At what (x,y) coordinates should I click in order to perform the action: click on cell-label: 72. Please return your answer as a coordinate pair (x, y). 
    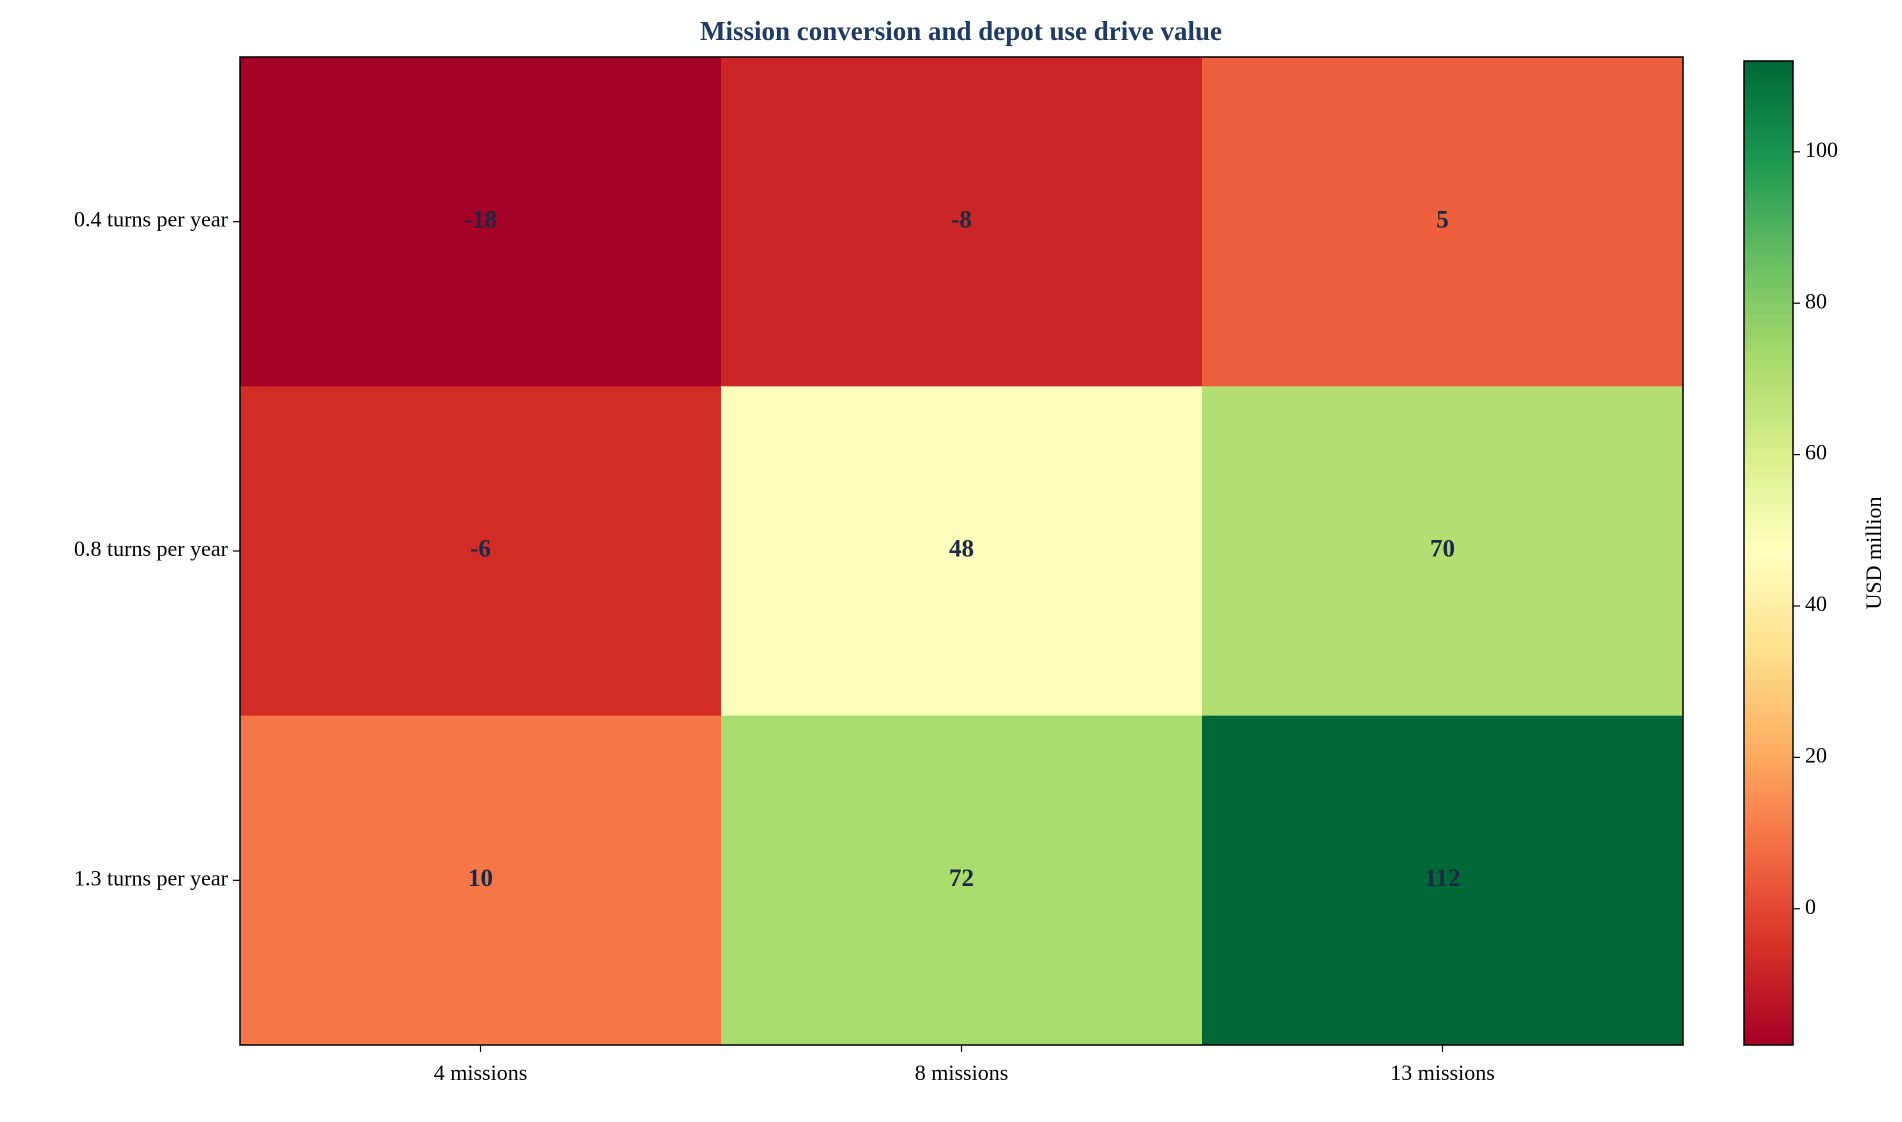
    Looking at the image, I should click on (961, 878).